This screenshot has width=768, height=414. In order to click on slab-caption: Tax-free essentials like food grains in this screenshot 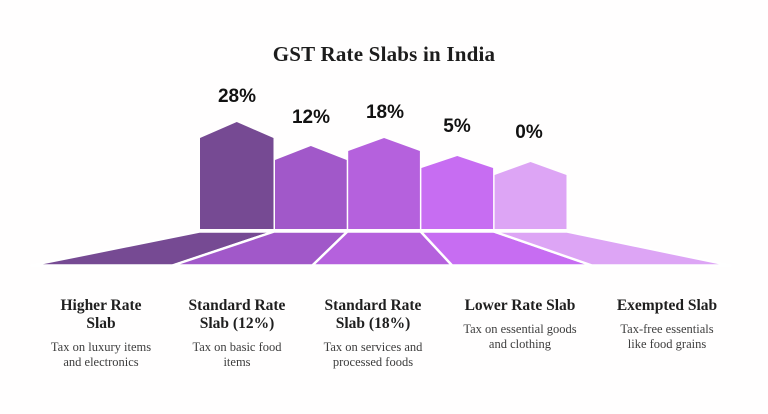, I will do `click(667, 336)`.